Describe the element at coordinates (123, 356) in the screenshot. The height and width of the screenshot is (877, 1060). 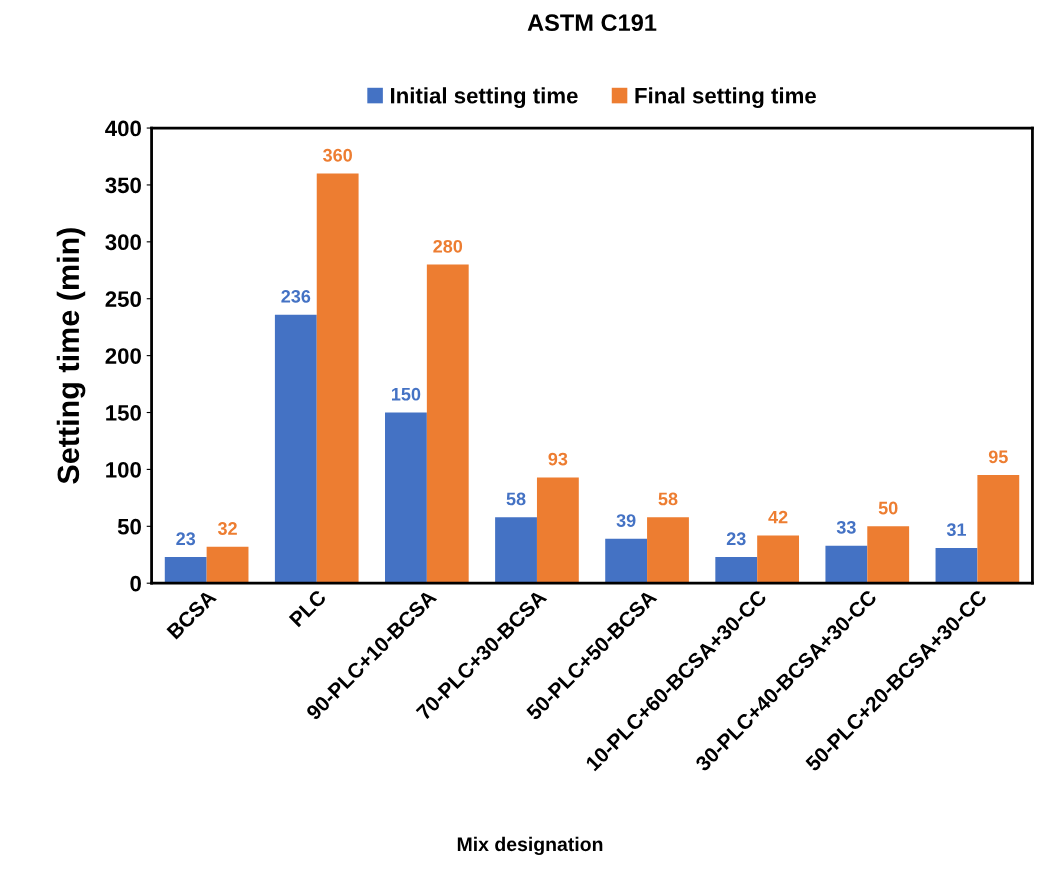
I see `y-tick-label: 200` at that location.